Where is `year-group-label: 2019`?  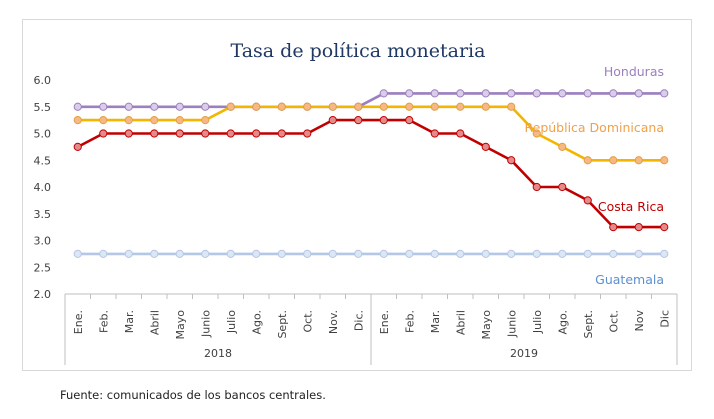 year-group-label: 2019 is located at coordinates (524, 353).